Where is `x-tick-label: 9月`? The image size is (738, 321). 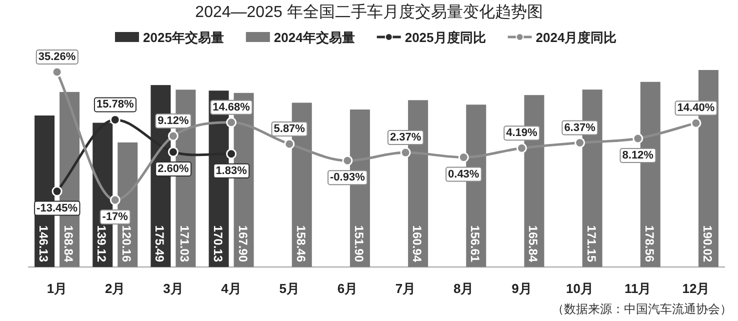 x-tick-label: 9月 is located at coordinates (522, 288).